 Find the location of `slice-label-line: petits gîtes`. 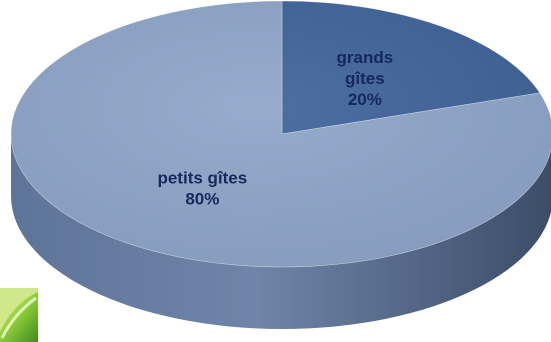

slice-label-line: petits gîtes is located at coordinates (202, 177).